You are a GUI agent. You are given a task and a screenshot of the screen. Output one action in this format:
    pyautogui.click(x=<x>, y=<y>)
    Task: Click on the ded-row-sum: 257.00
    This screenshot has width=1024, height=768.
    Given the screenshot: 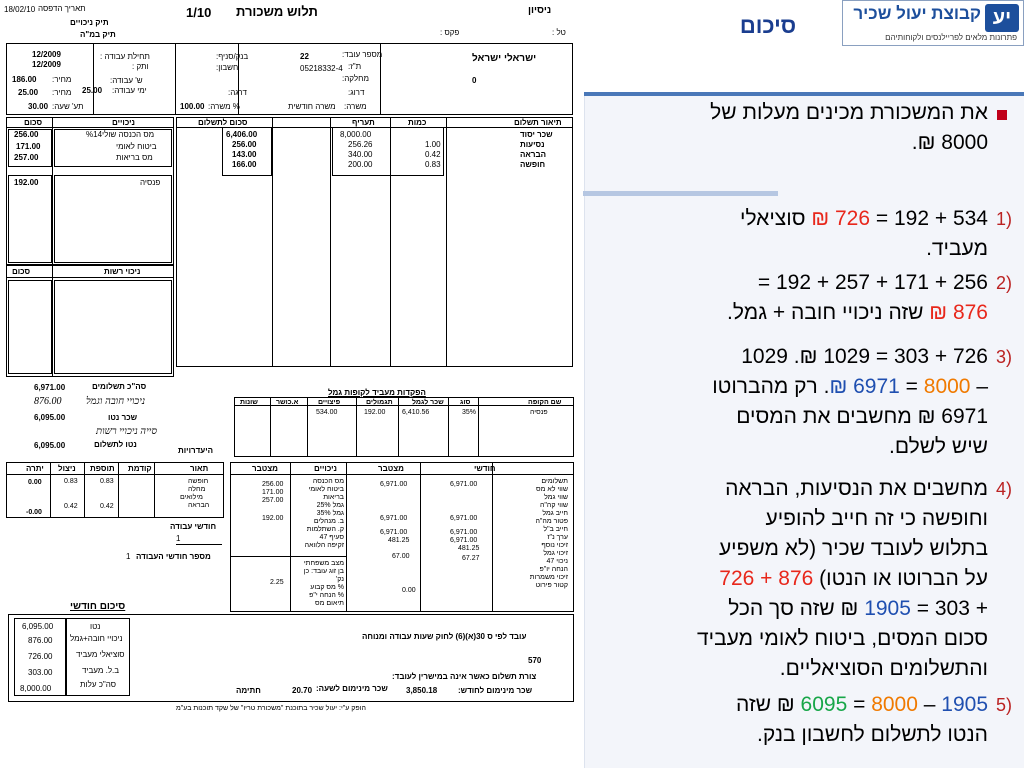 What is the action you would take?
    pyautogui.click(x=26, y=157)
    